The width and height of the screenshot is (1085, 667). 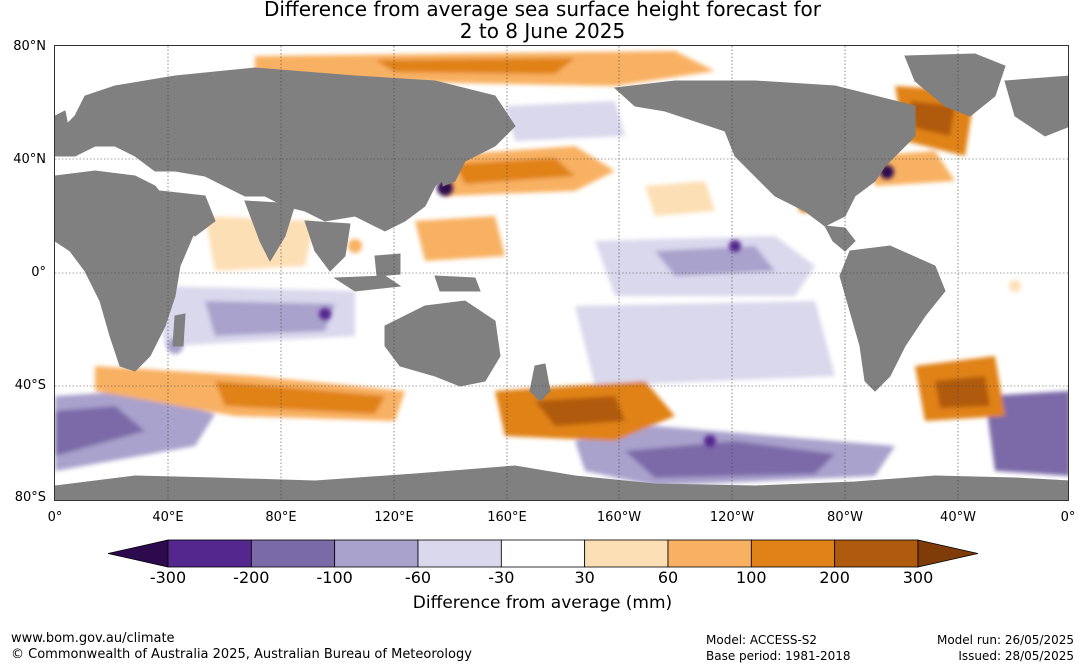 I want to click on lon-label-0-left: 0°, so click(x=55, y=517).